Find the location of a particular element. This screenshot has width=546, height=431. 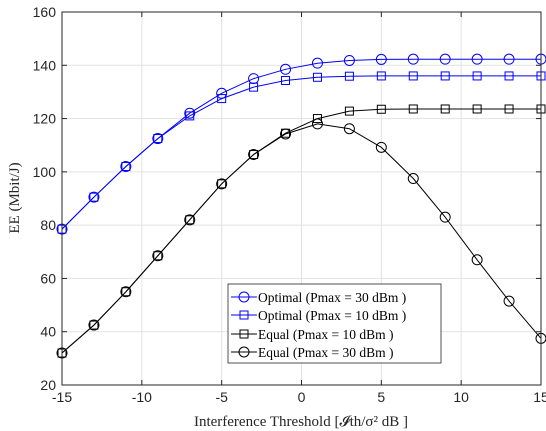

y-tick-label: 120 is located at coordinates (45, 119).